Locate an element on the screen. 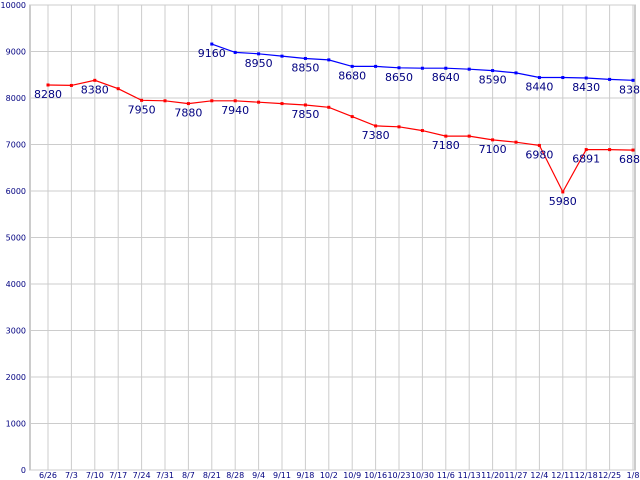  x-tick-label: 11/20 is located at coordinates (492, 475).